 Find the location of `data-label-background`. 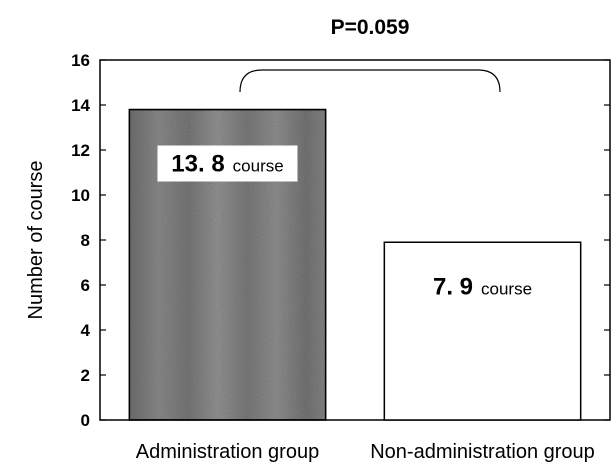

data-label-background is located at coordinates (227, 163).